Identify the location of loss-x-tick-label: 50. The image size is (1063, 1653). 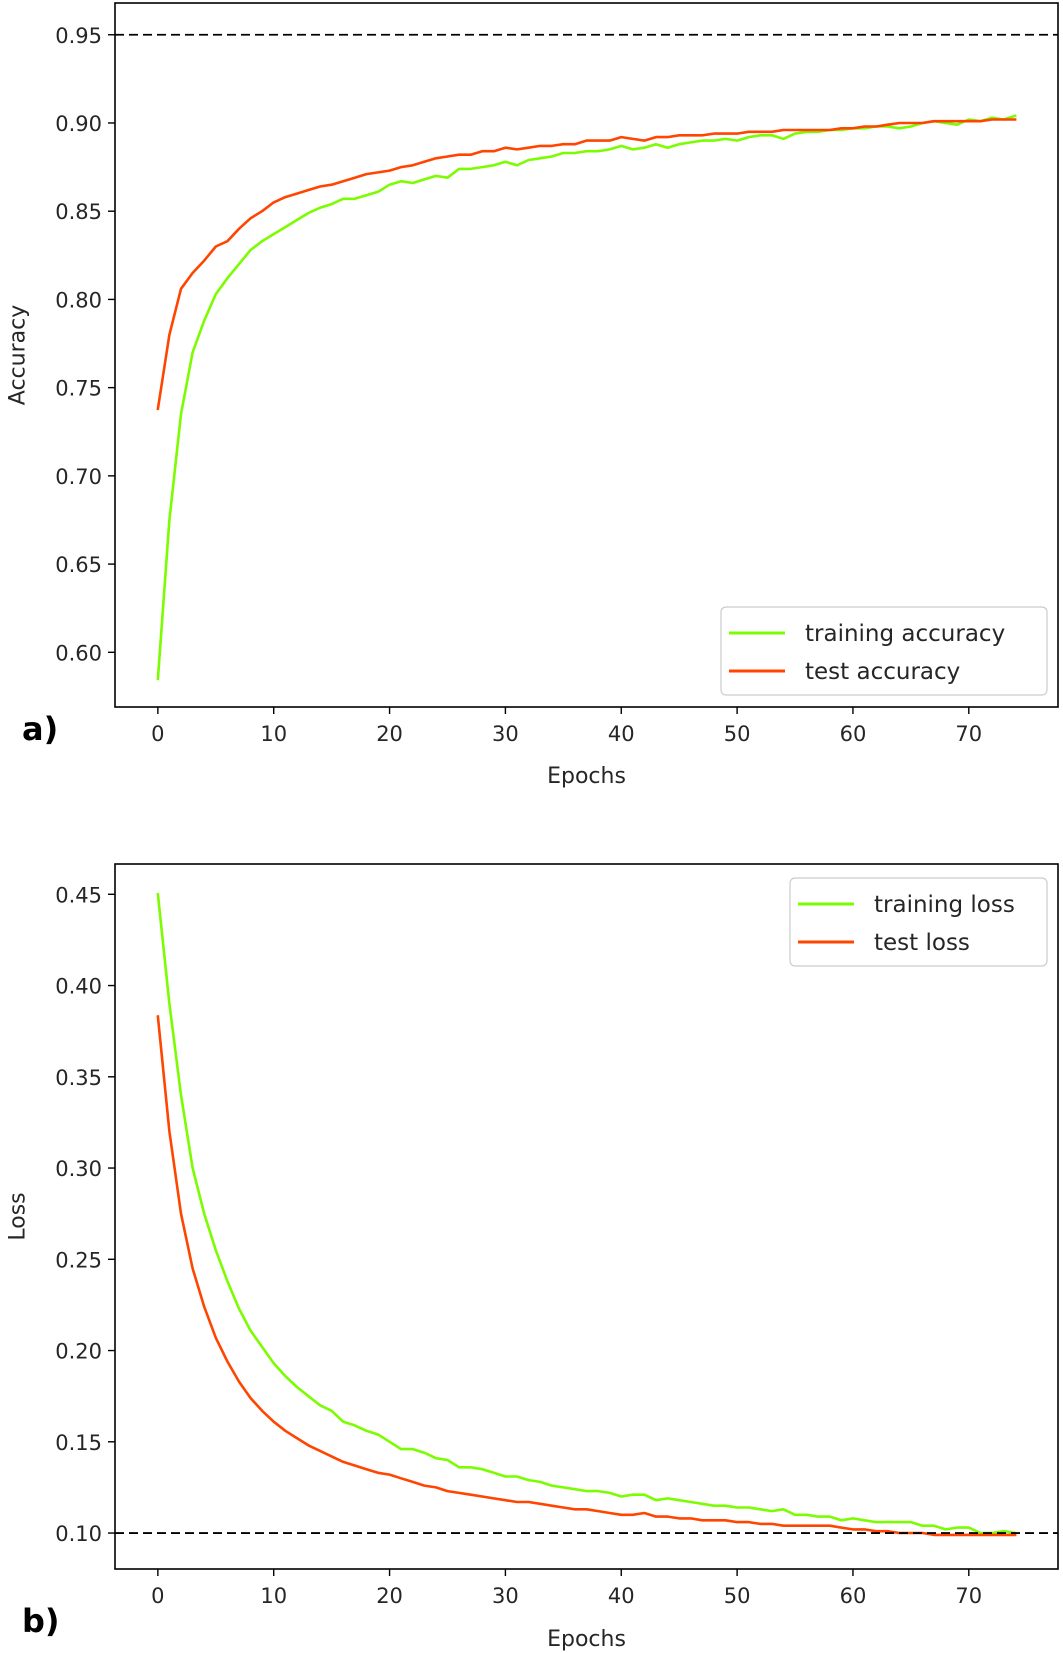
(737, 1596).